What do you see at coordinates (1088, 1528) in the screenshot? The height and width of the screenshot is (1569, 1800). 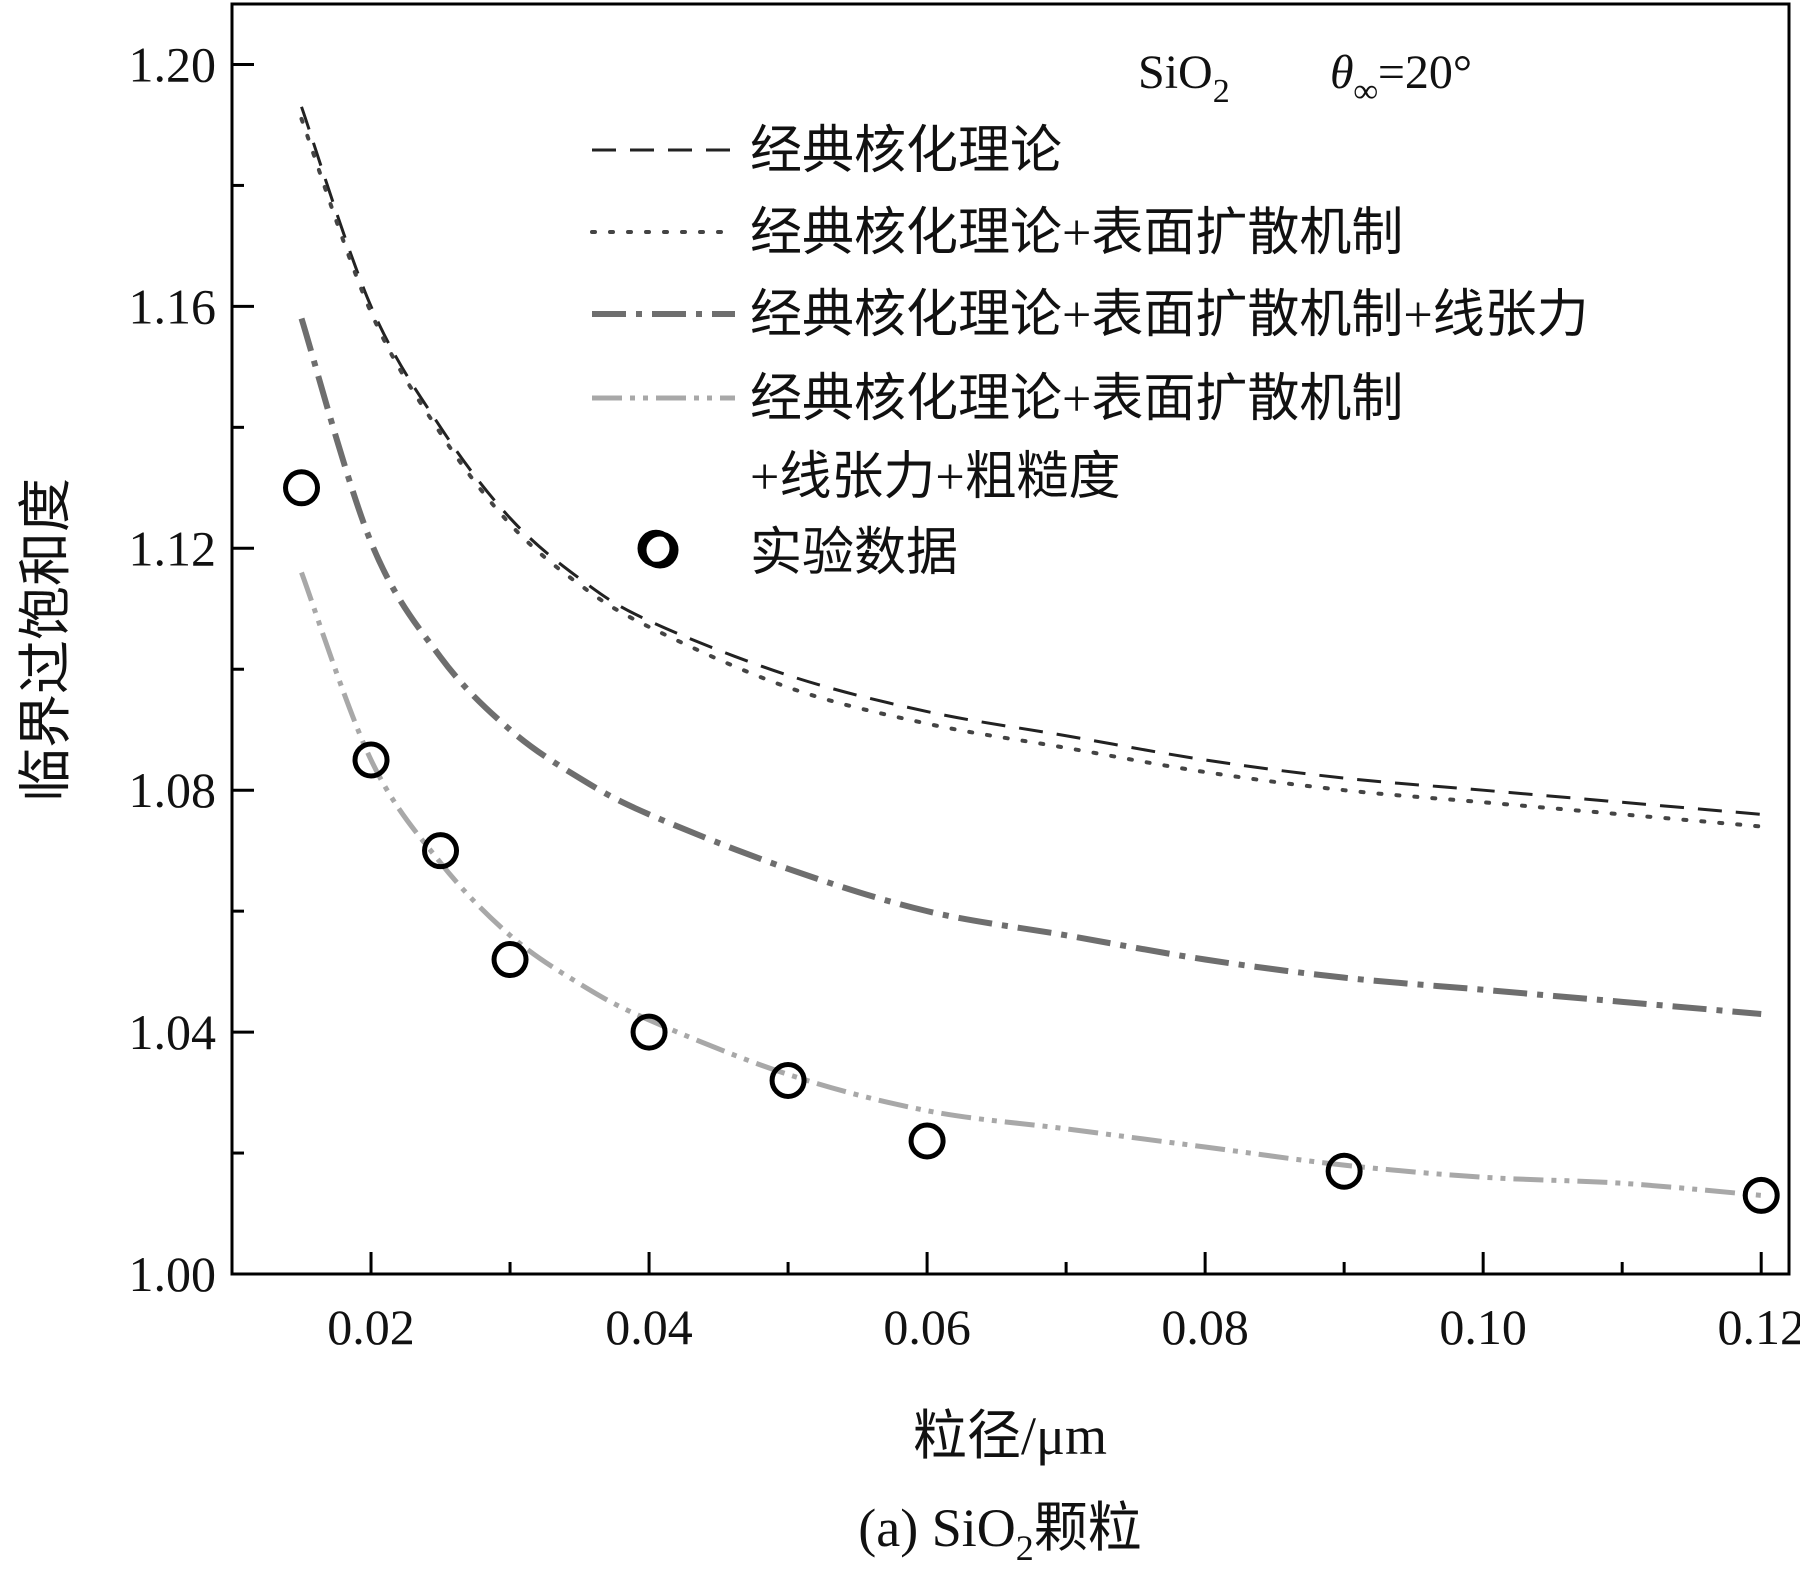 I see `caption-suffix: 颗粒` at bounding box center [1088, 1528].